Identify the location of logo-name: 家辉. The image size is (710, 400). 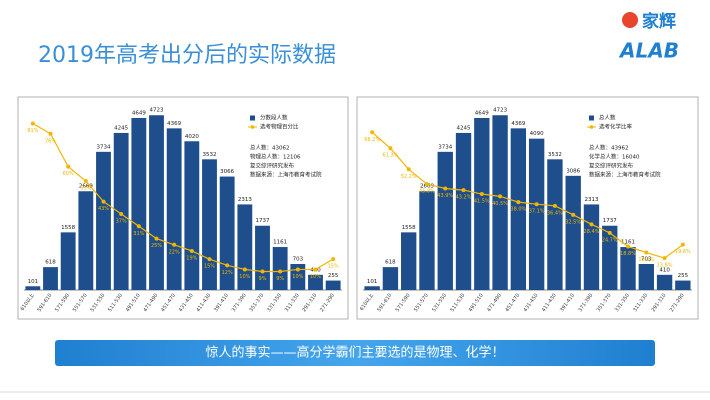
(659, 21).